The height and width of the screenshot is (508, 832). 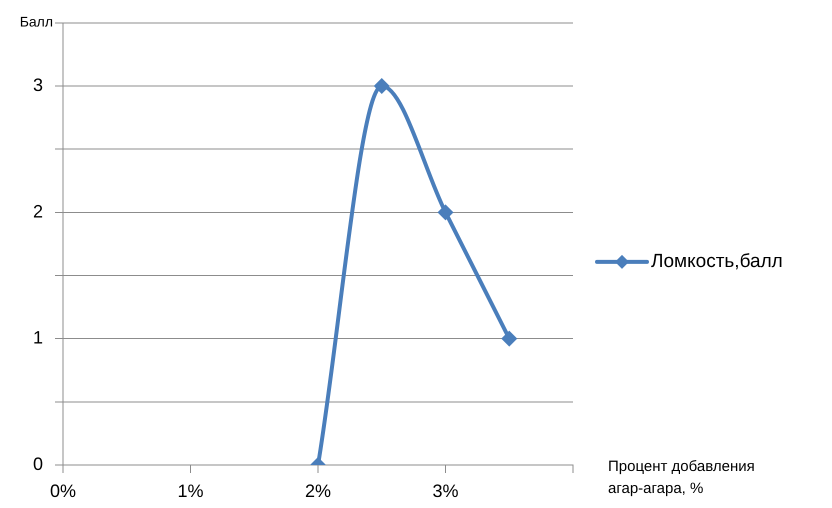 I want to click on y-tick-label: 2, so click(x=37, y=211).